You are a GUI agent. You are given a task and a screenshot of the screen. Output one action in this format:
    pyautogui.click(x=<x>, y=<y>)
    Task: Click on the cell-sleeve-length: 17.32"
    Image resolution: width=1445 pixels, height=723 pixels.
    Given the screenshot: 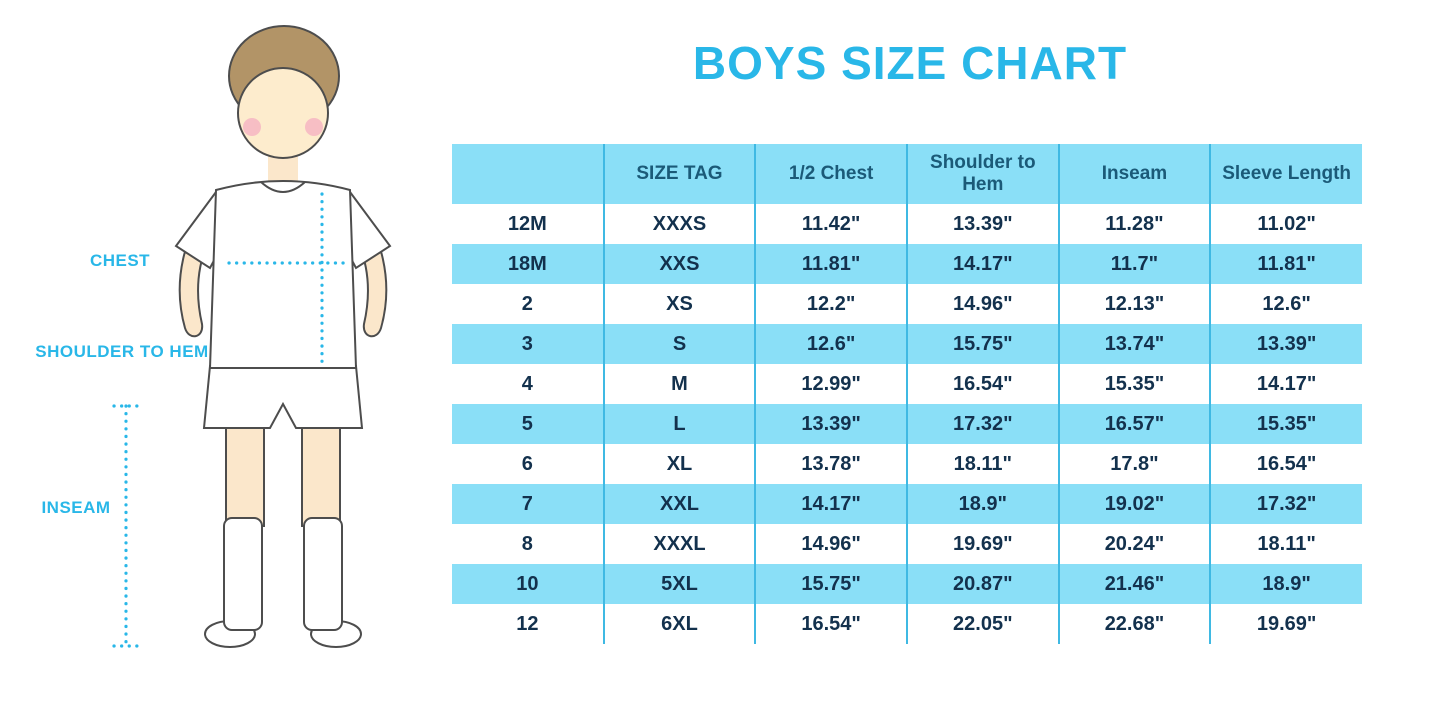 What is the action you would take?
    pyautogui.click(x=1285, y=504)
    